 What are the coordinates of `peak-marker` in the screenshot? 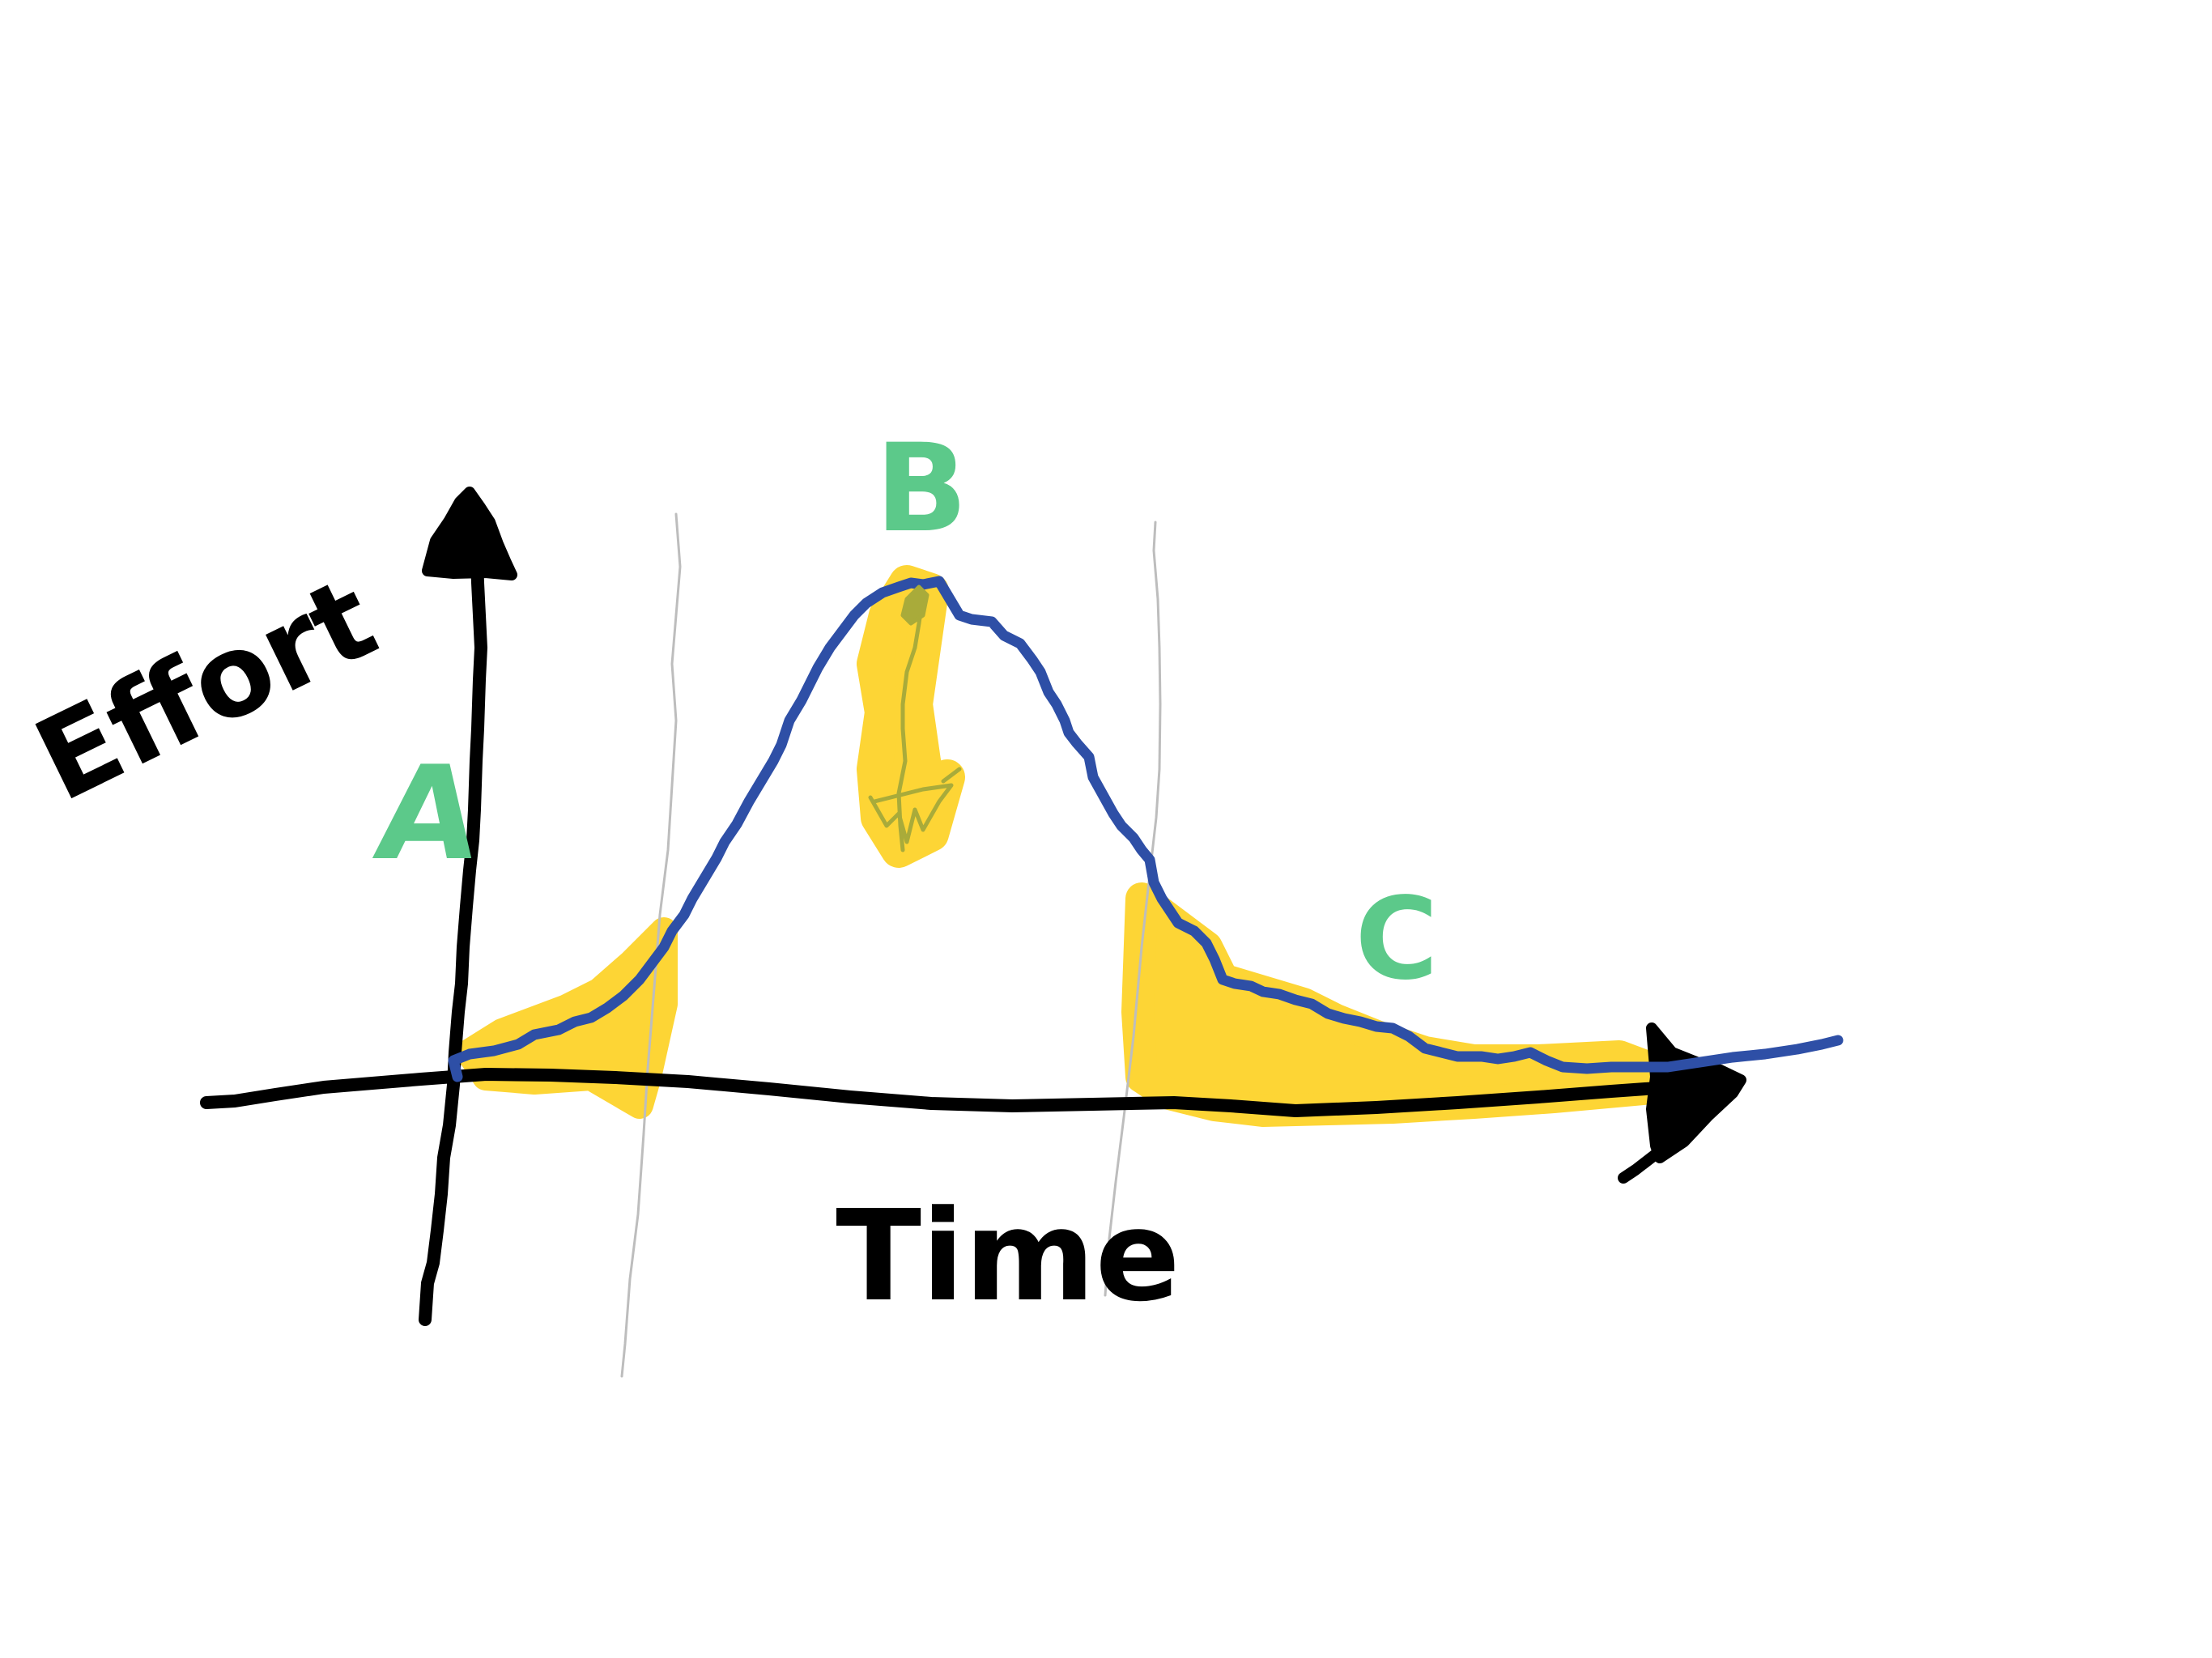 It's located at (915, 718).